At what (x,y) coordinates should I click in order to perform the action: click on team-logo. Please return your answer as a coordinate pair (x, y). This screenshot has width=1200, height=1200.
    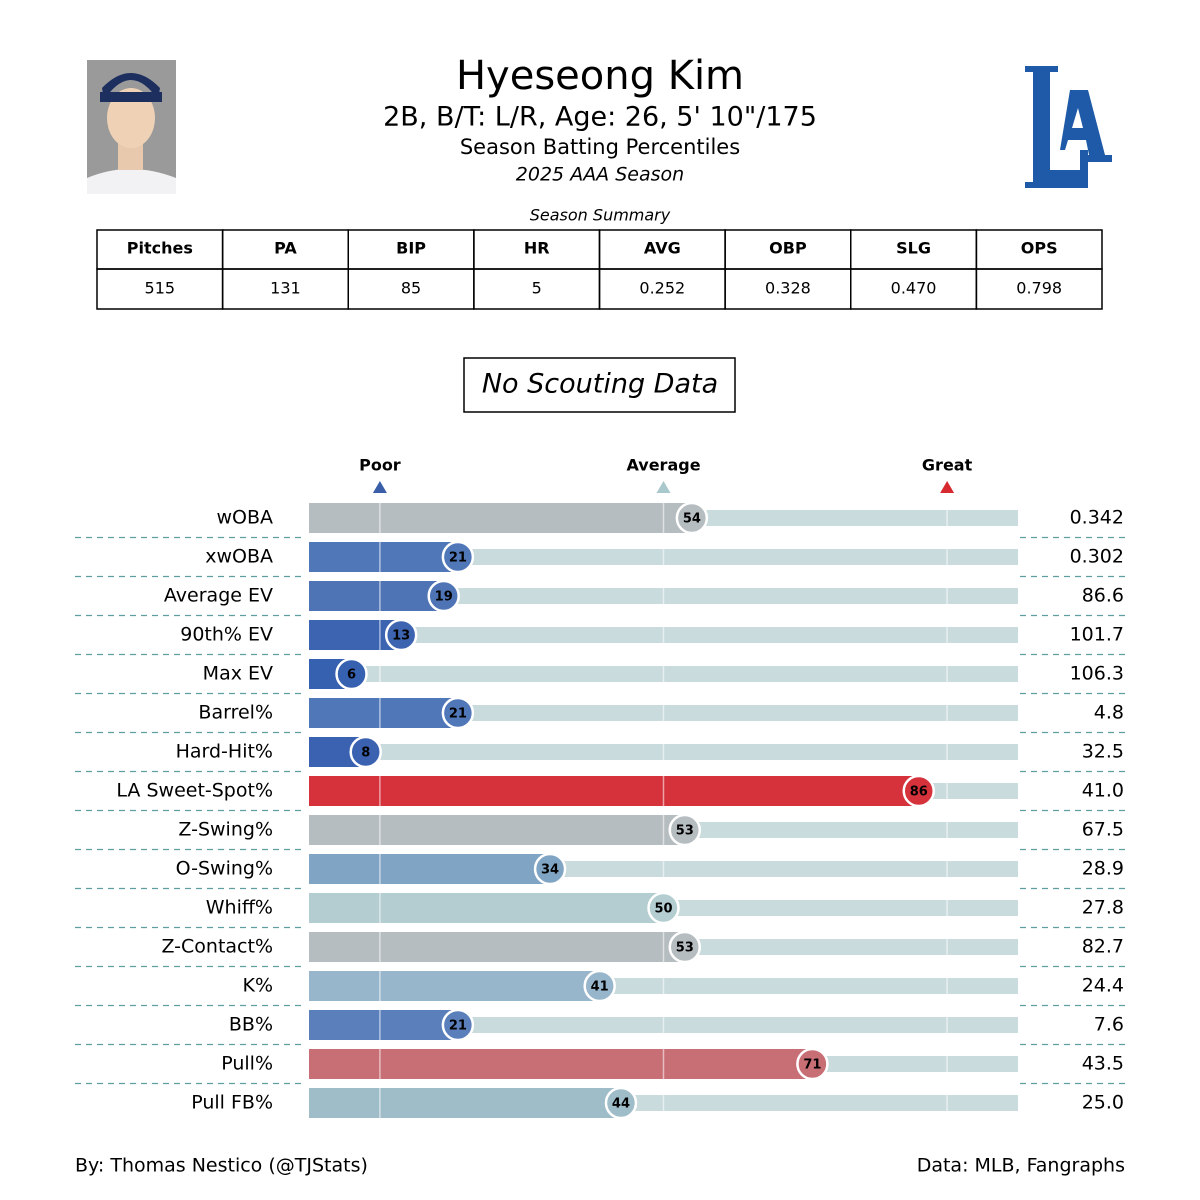
    Looking at the image, I should click on (1068, 127).